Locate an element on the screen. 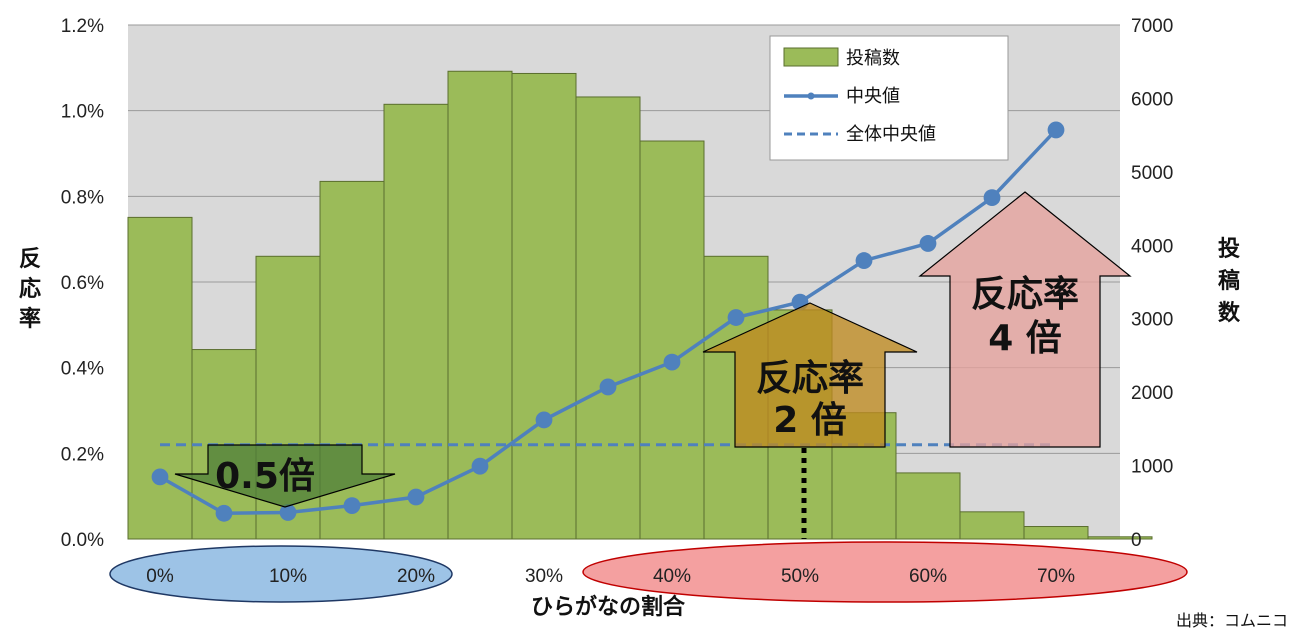 The image size is (1292, 631). x-tick-label: 60% is located at coordinates (928, 576).